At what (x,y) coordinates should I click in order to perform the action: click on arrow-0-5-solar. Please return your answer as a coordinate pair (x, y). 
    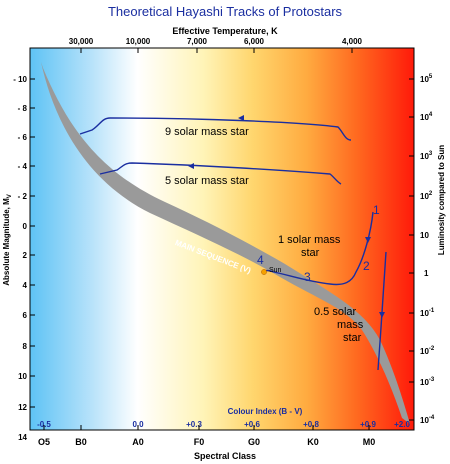
    Looking at the image, I should click on (382, 315).